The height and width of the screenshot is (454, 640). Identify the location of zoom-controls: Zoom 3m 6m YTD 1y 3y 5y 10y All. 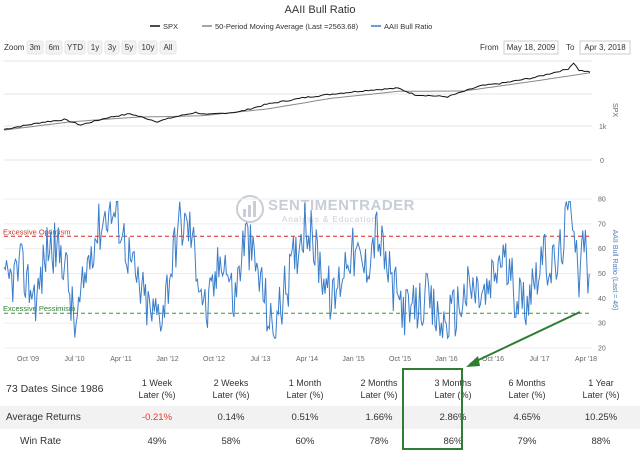
(90, 47).